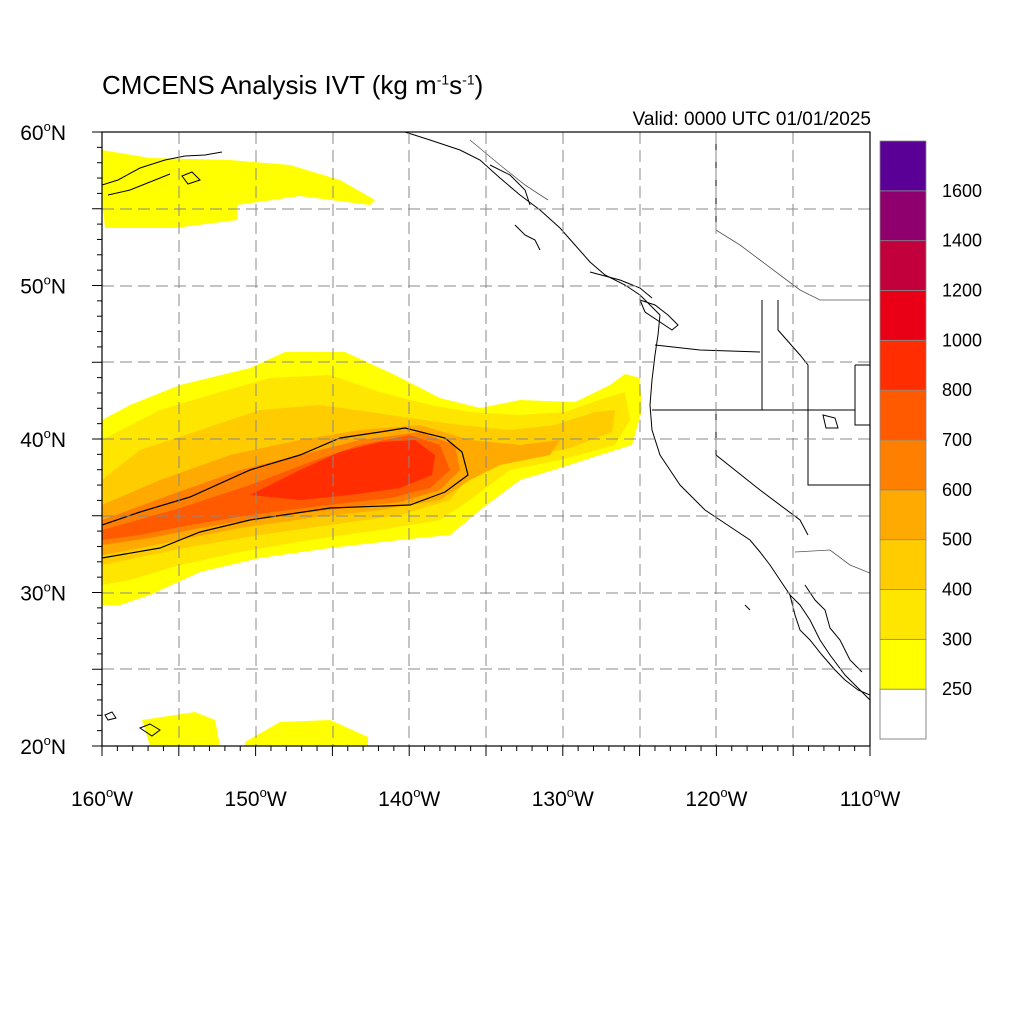 This screenshot has height=1024, width=1024. Describe the element at coordinates (563, 798) in the screenshot. I see `lon-label: 130oW` at that location.